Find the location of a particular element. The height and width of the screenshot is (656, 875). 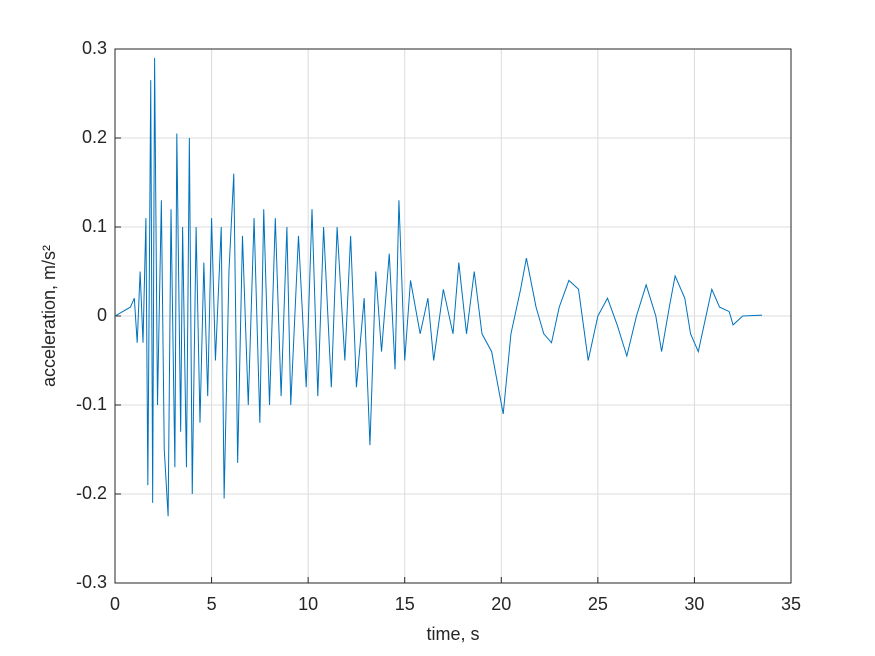

y-tick-label: 0 is located at coordinates (102, 315).